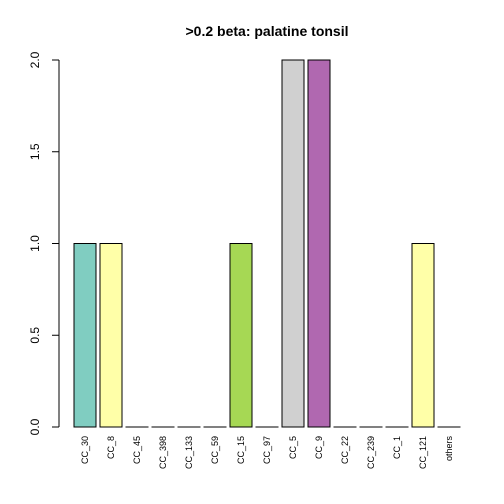  I want to click on x-tick-label: CC_15, so click(241, 450).